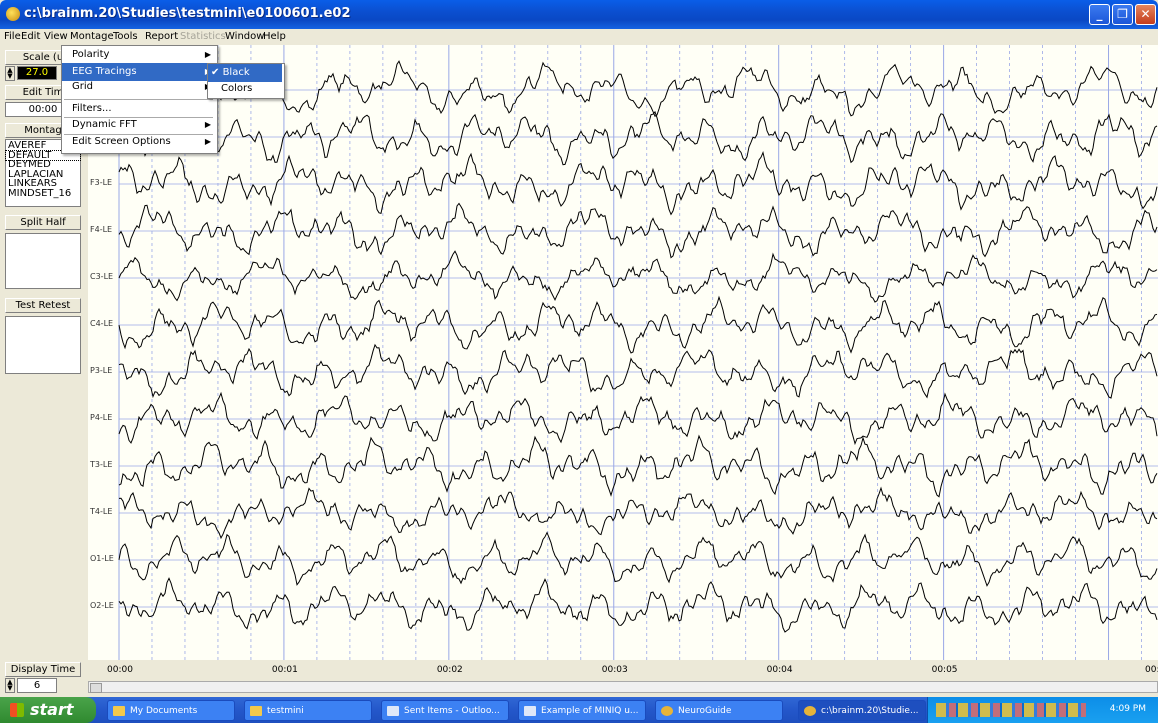 This screenshot has height=723, width=1158. What do you see at coordinates (638, 371) in the screenshot?
I see `eeg-trace-p3-le` at bounding box center [638, 371].